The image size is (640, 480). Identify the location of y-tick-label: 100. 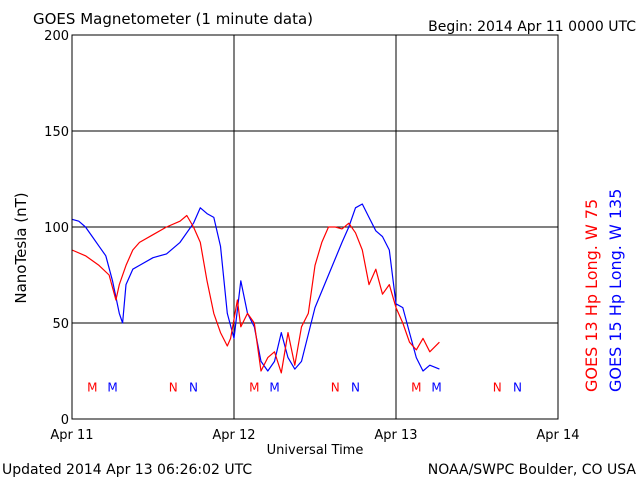
(56, 228).